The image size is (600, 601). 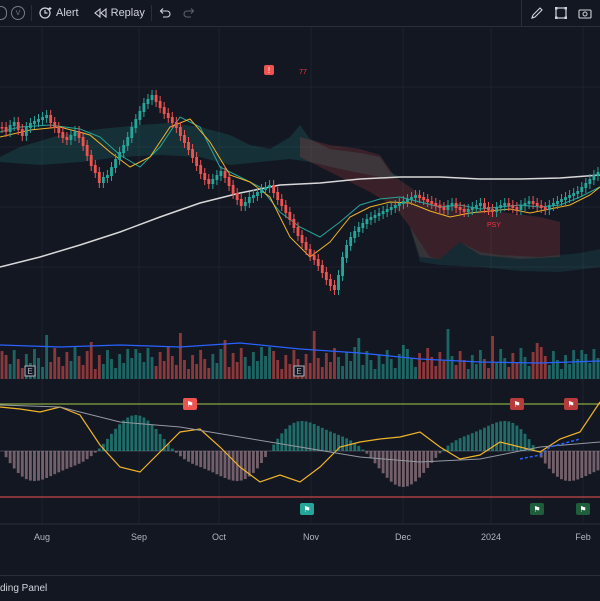 What do you see at coordinates (3, 13) in the screenshot?
I see `indicators-button` at bounding box center [3, 13].